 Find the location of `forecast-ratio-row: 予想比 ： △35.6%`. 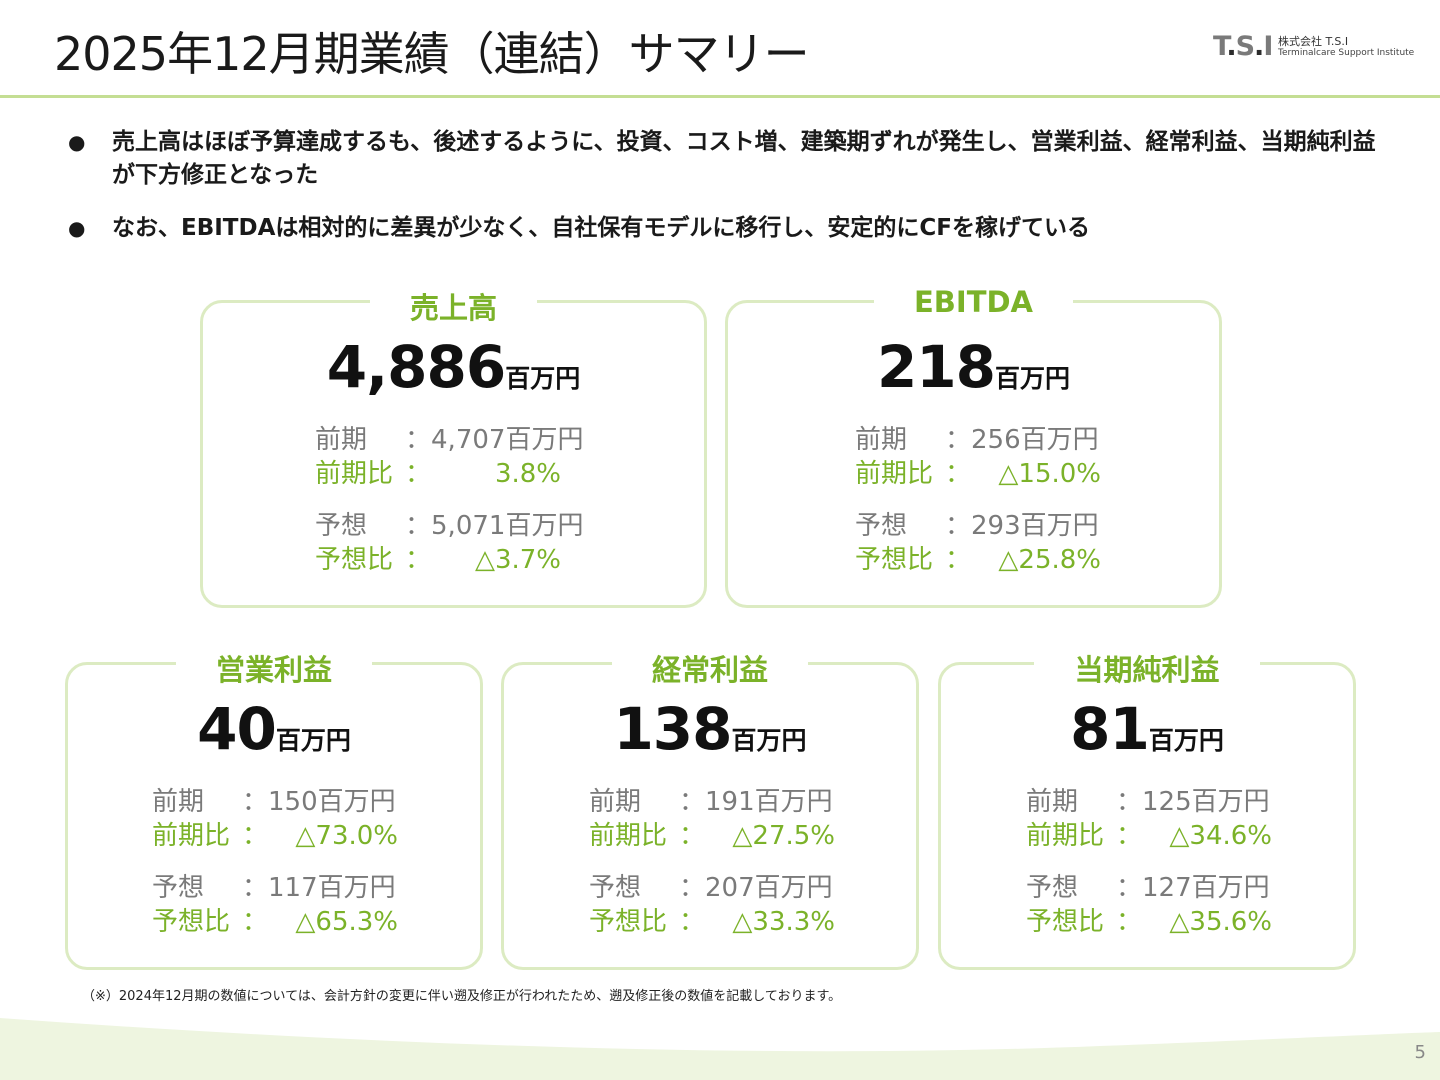

forecast-ratio-row: 予想比 ： △35.6% is located at coordinates (1149, 922).